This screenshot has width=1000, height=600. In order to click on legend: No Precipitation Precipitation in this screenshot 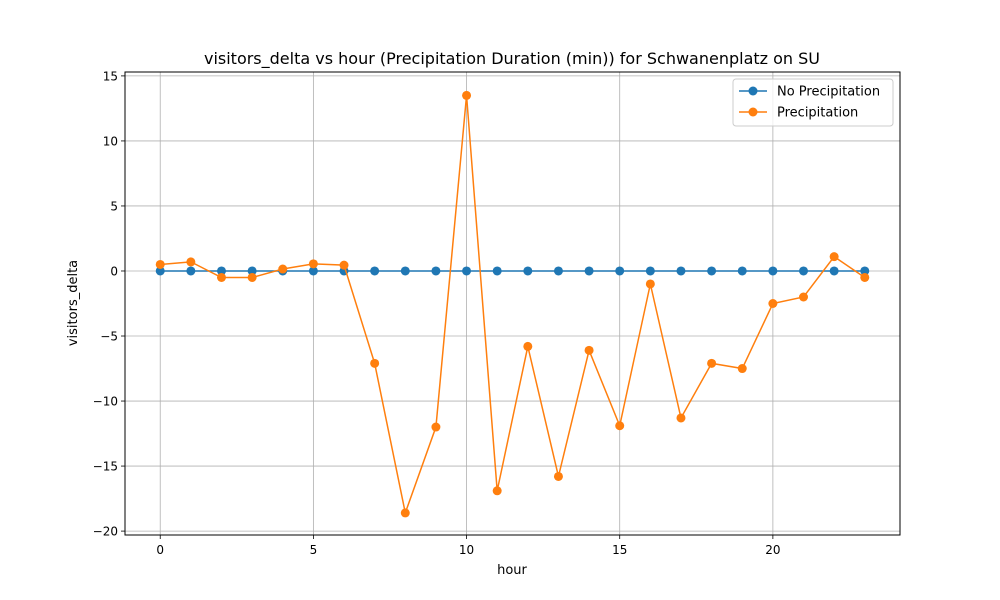, I will do `click(813, 102)`.